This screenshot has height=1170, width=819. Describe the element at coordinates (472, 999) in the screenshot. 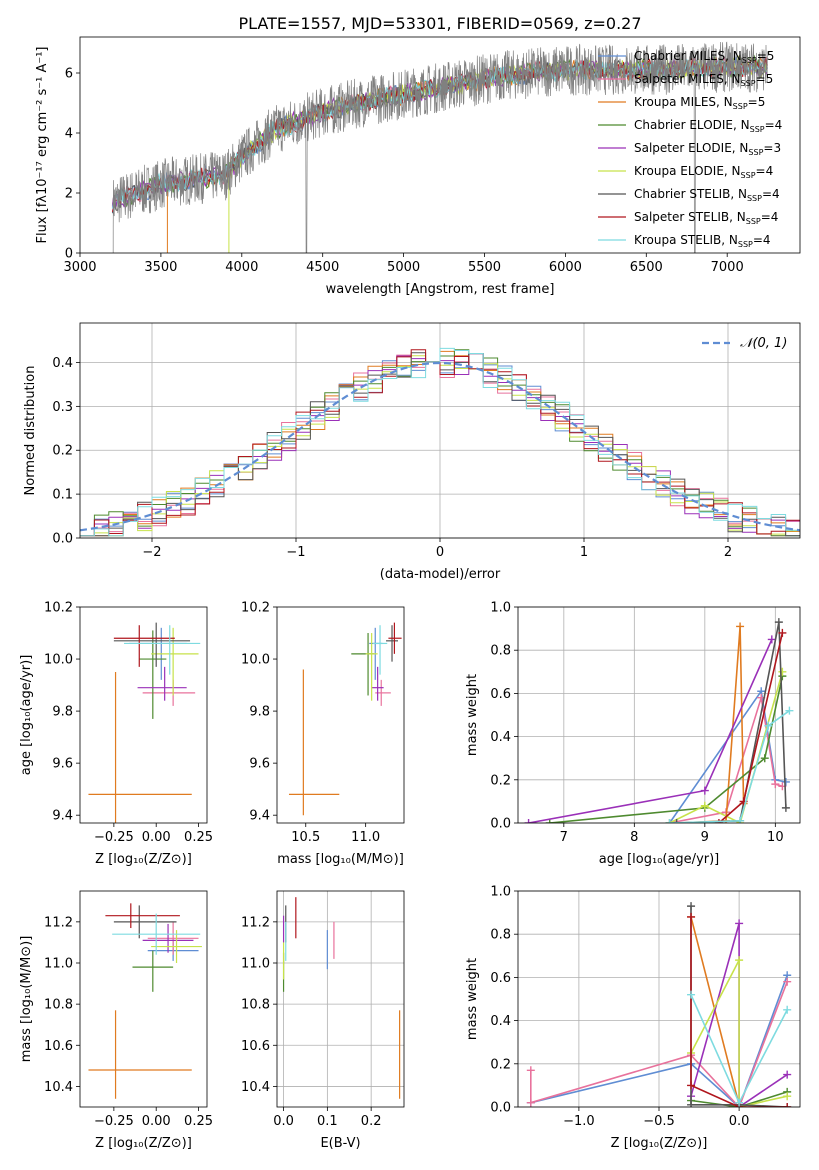

I see `y-axis-label: mass weight` at that location.